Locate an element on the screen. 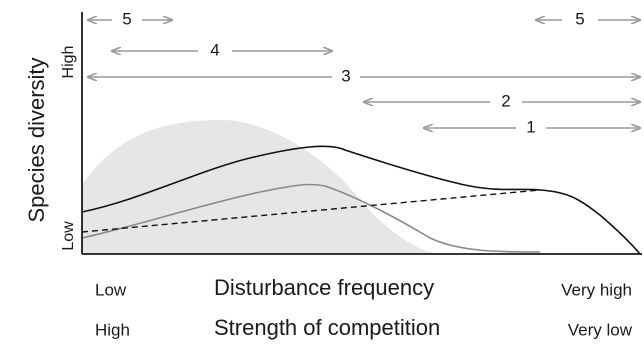 The height and width of the screenshot is (346, 644). curve-grey is located at coordinates (311, 218).